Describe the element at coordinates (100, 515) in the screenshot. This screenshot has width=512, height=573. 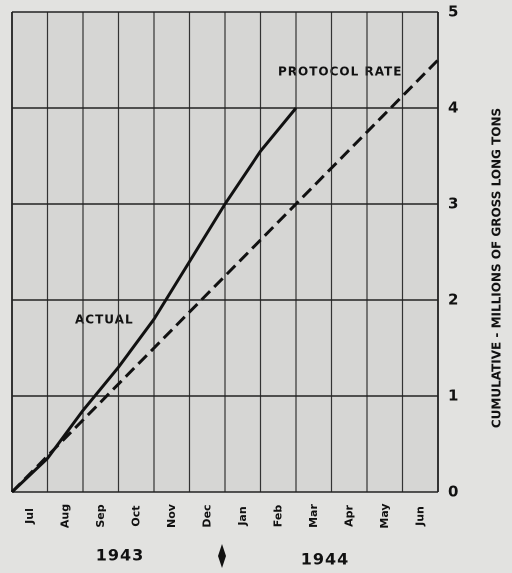
I see `x-tick-label: Sep` at that location.